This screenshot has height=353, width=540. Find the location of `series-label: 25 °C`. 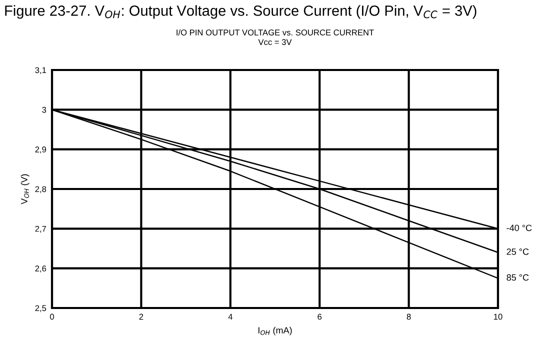

series-label: 25 °C is located at coordinates (517, 251).